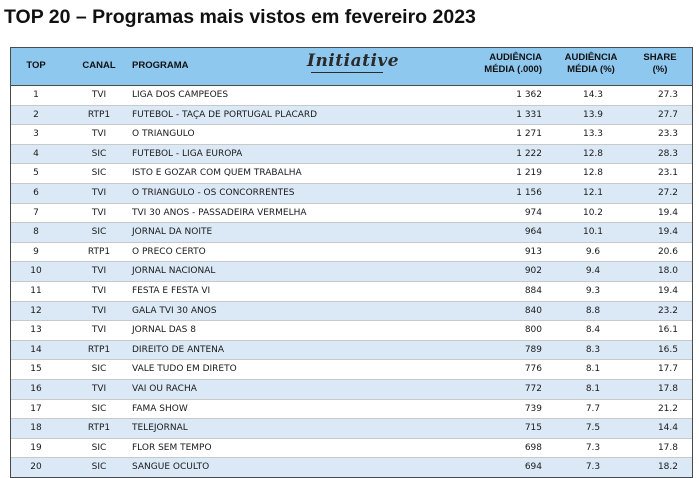  I want to click on cell-audiencia: 1 156, so click(529, 192).